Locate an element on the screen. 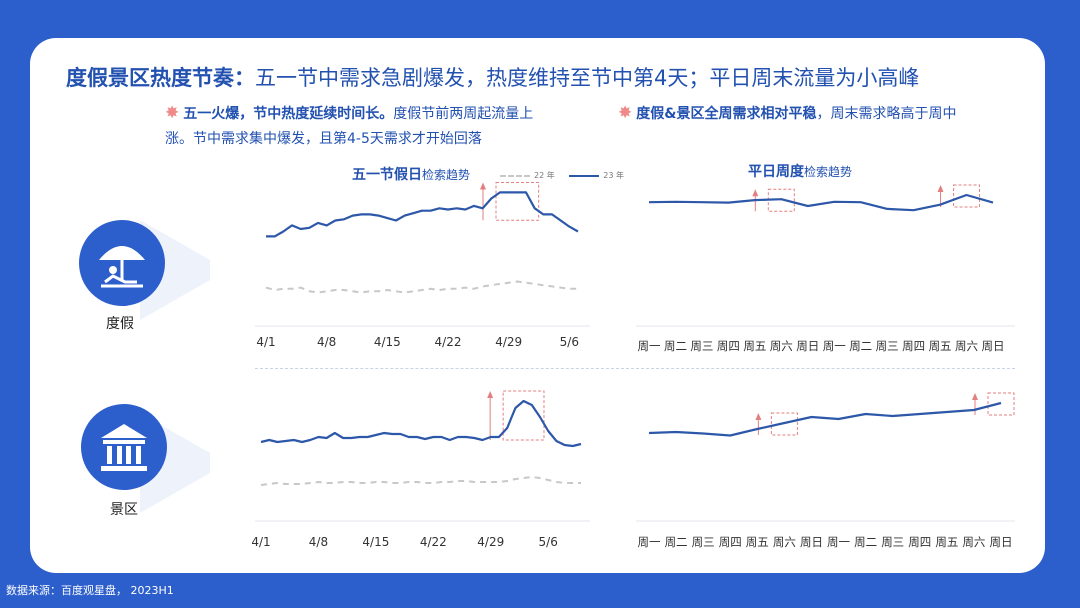 This screenshot has width=1080, height=608. right-panel-title: 平日周度检索趋势 is located at coordinates (800, 171).